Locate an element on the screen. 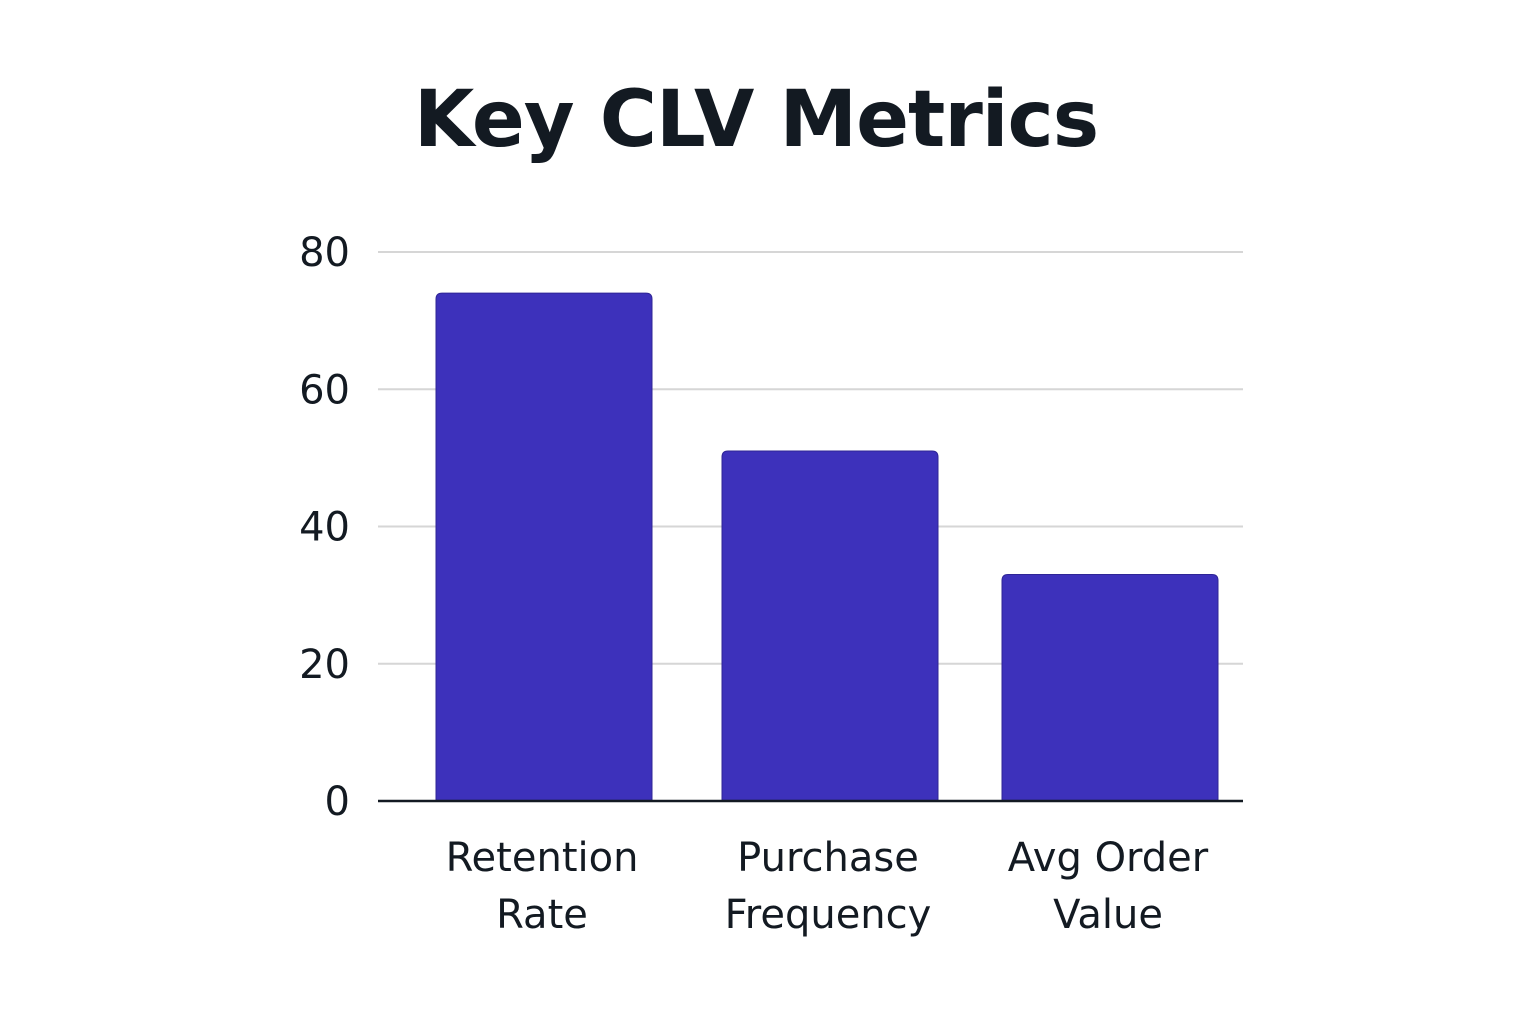 This screenshot has width=1536, height=1024. y-axis-ticks: 0 20 40 60 80 is located at coordinates (324, 527).